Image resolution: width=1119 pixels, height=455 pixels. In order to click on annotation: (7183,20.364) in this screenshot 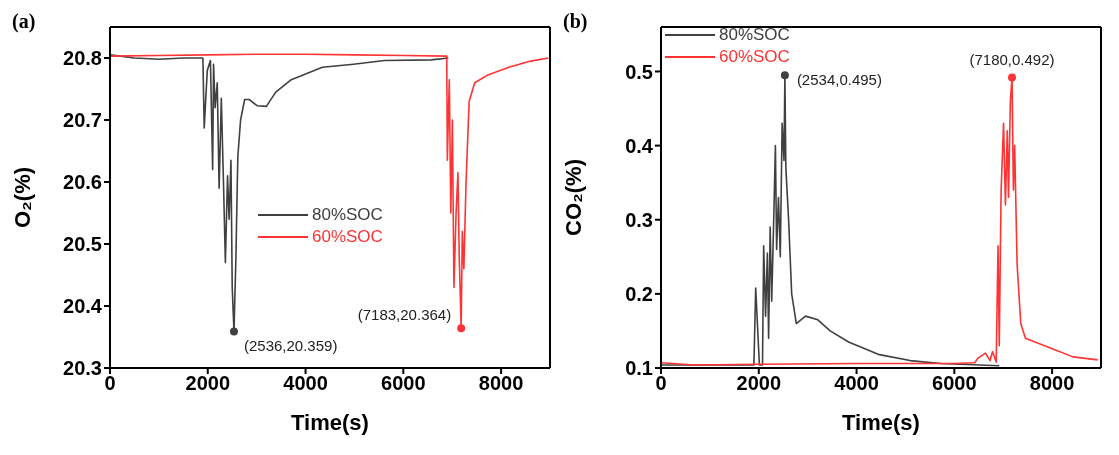, I will do `click(404, 315)`.